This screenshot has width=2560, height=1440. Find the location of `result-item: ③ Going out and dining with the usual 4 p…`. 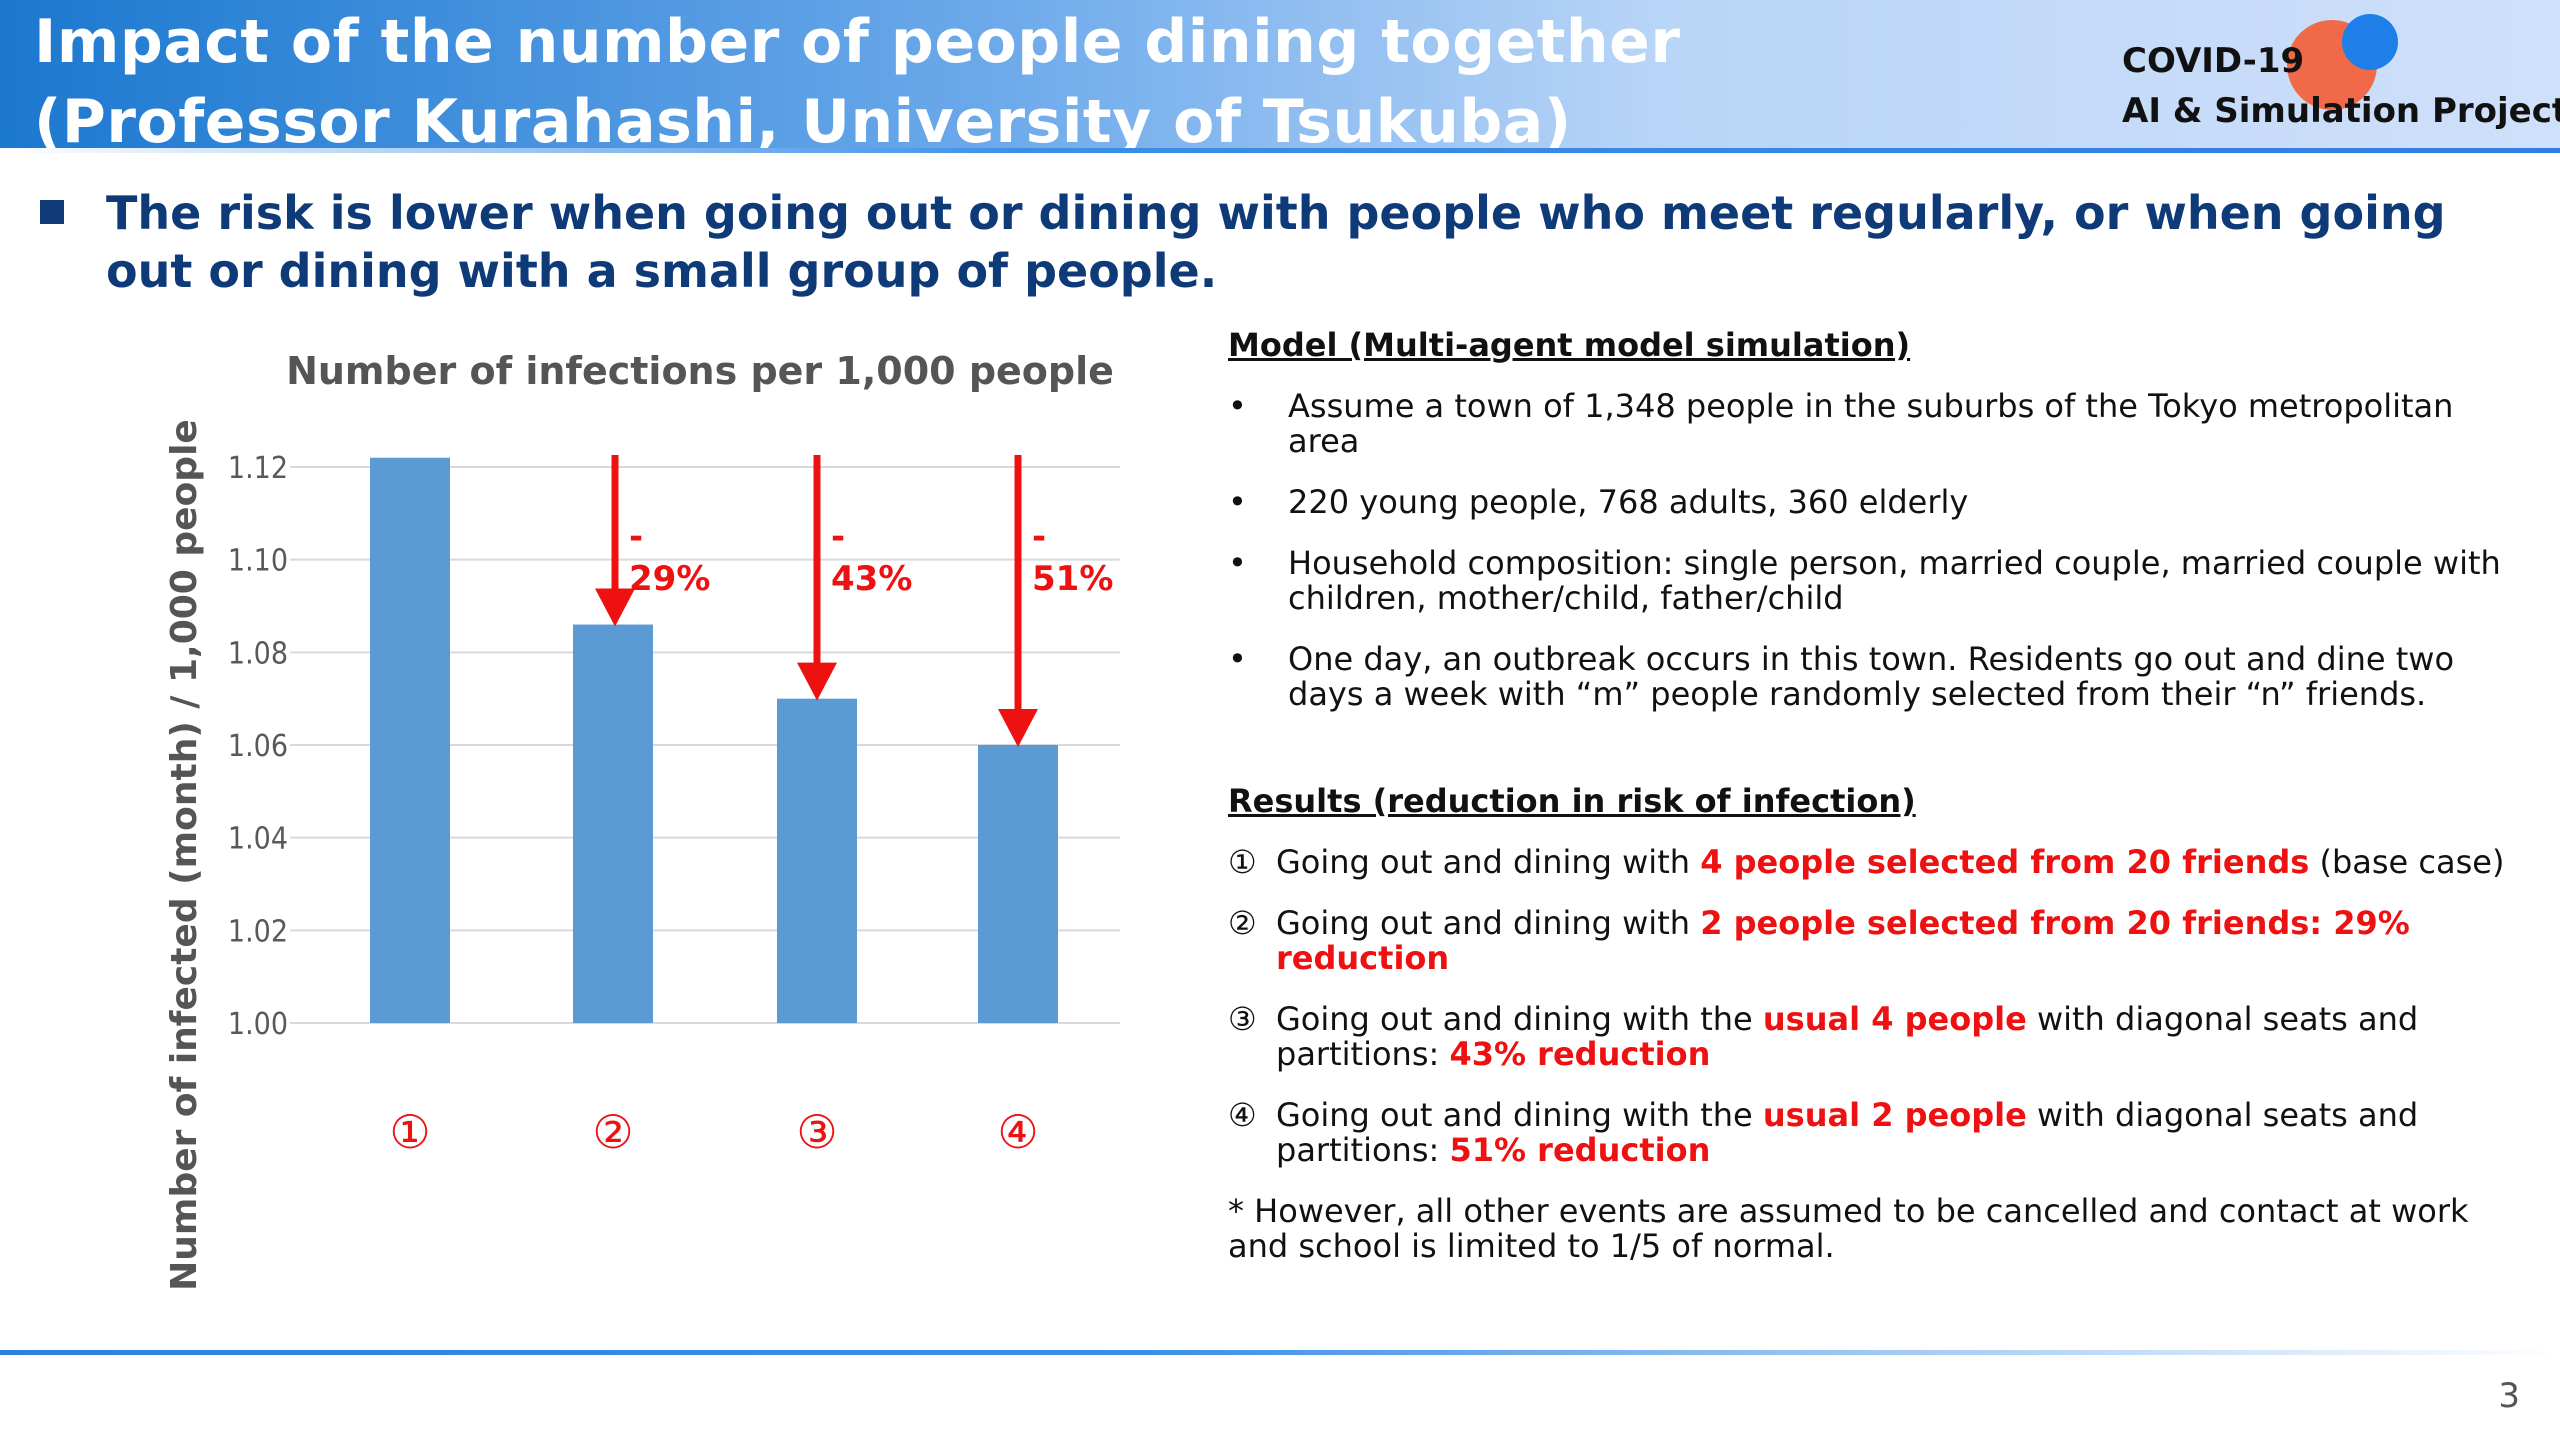

result-item: ③ Going out and dining with the usual 4 p… is located at coordinates (1873, 1037).